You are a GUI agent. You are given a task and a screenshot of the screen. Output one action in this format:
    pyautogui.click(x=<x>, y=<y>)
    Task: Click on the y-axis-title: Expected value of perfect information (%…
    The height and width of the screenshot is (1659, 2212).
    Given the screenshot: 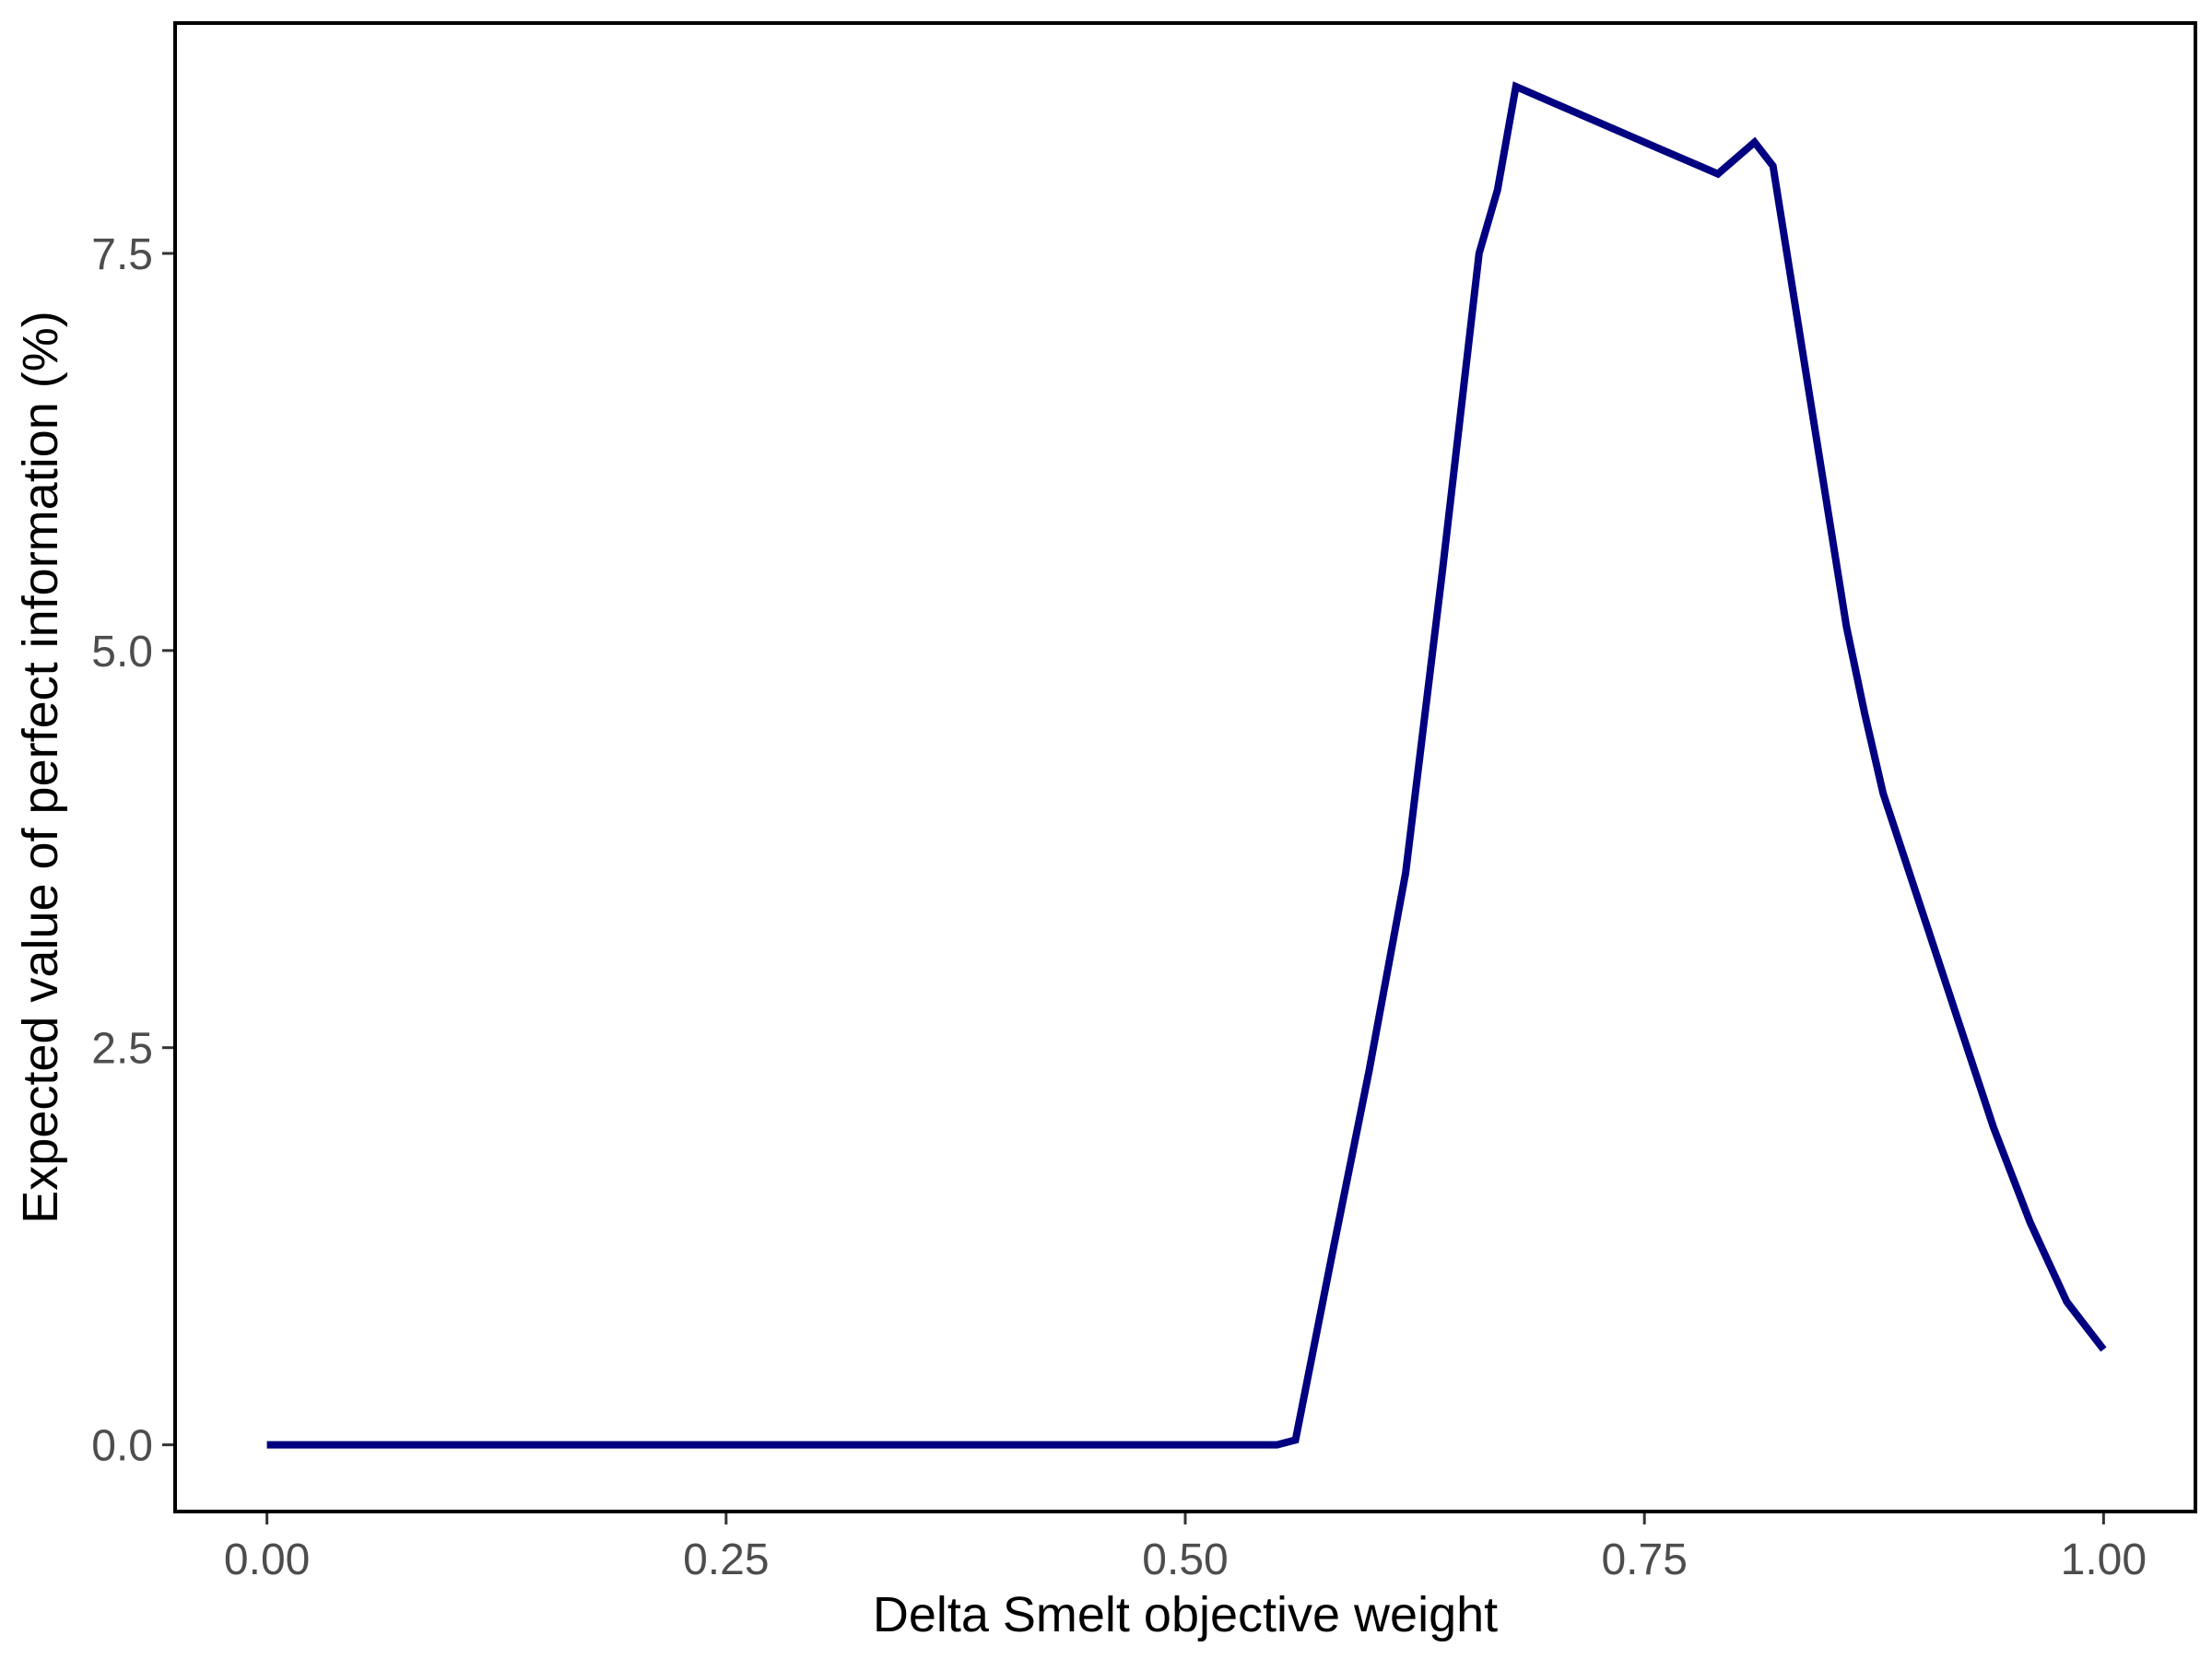 What is the action you would take?
    pyautogui.click(x=40, y=767)
    